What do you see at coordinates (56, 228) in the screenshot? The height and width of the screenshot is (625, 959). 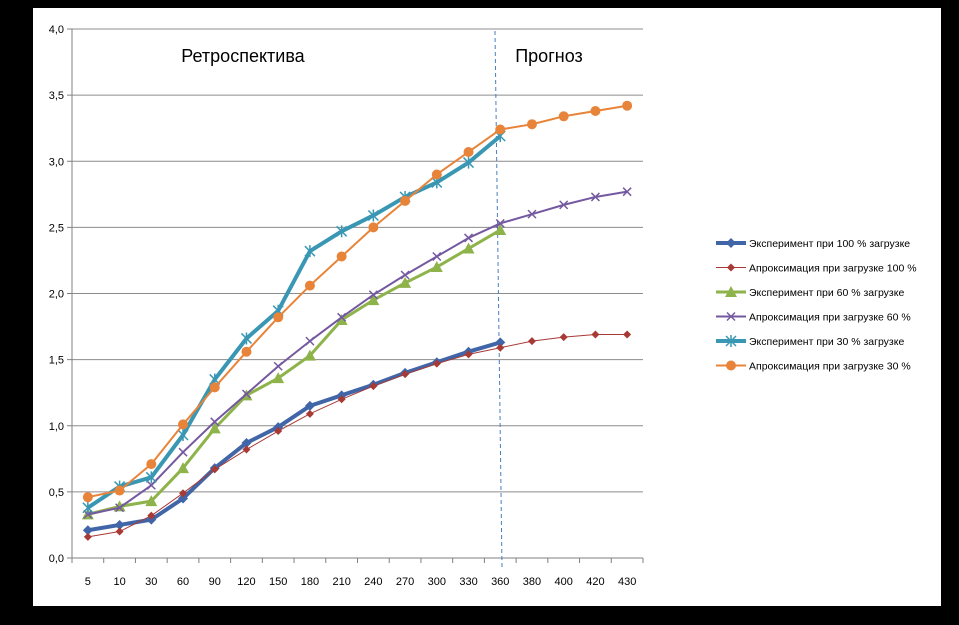 I see `y-tick-label: 2,5` at bounding box center [56, 228].